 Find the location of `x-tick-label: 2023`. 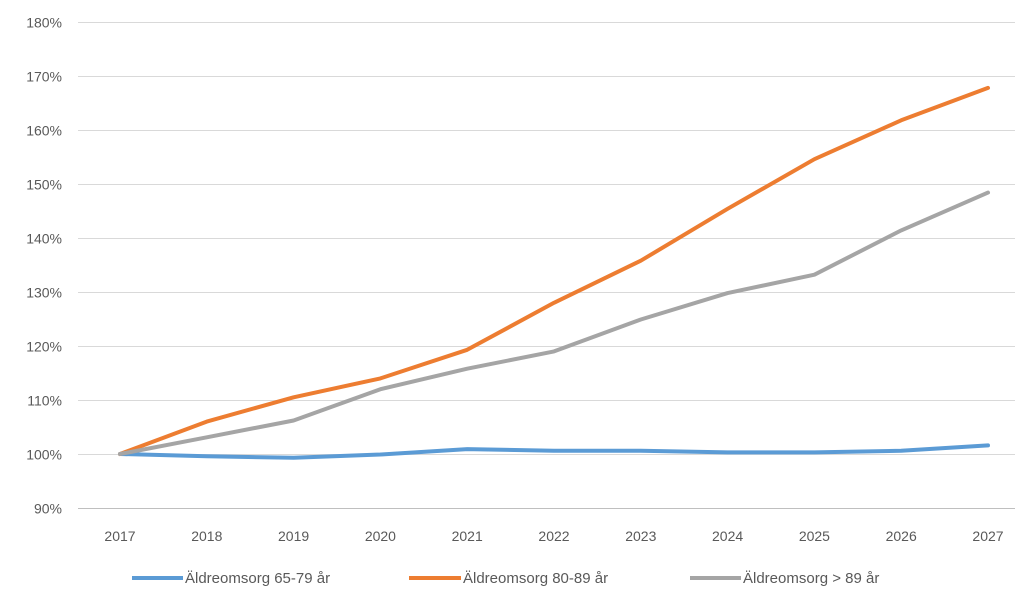

x-tick-label: 2023 is located at coordinates (640, 536).